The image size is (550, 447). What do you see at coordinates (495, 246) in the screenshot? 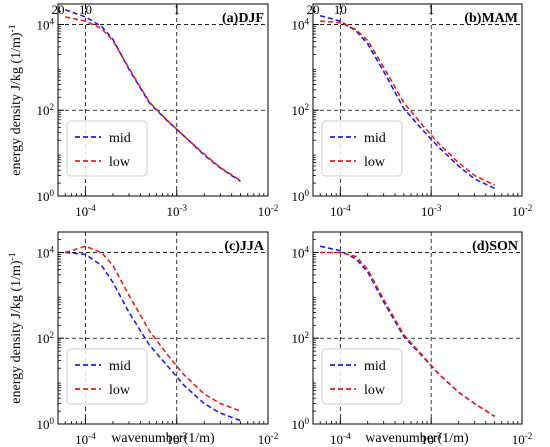
I see `panel-title: (d)SON` at bounding box center [495, 246].